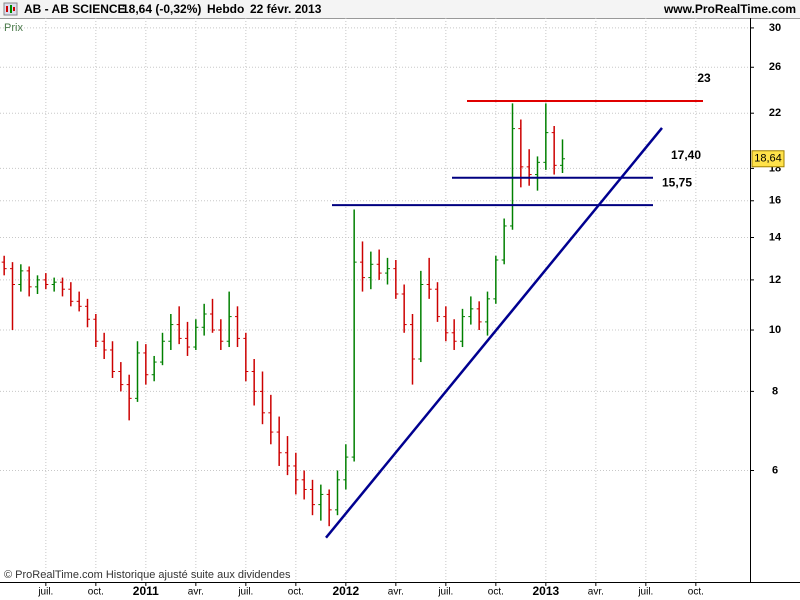  Describe the element at coordinates (704, 78) in the screenshot. I see `level-label: 23` at that location.